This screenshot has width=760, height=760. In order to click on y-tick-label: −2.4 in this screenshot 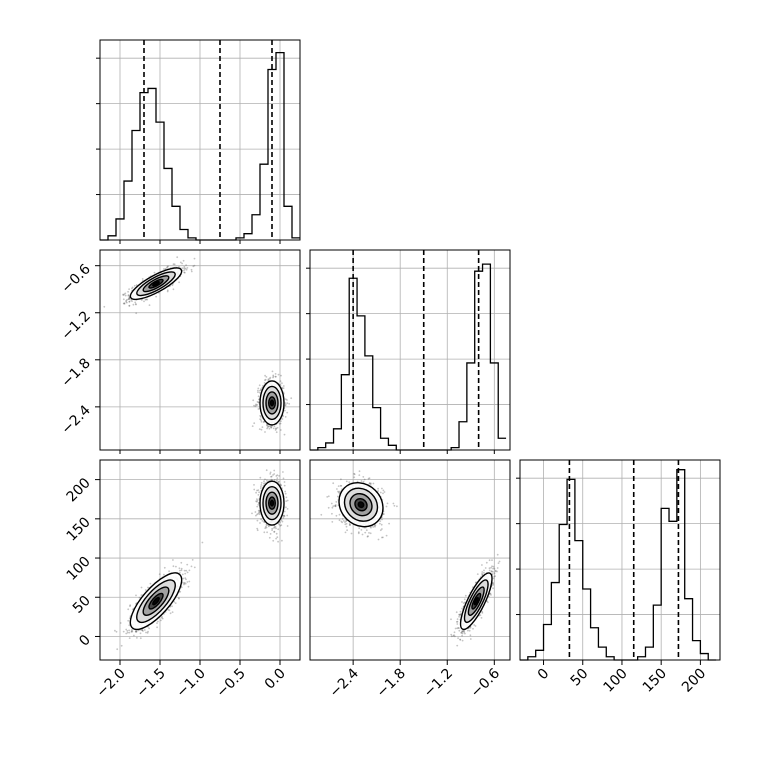, I will do `click(75, 419)`.